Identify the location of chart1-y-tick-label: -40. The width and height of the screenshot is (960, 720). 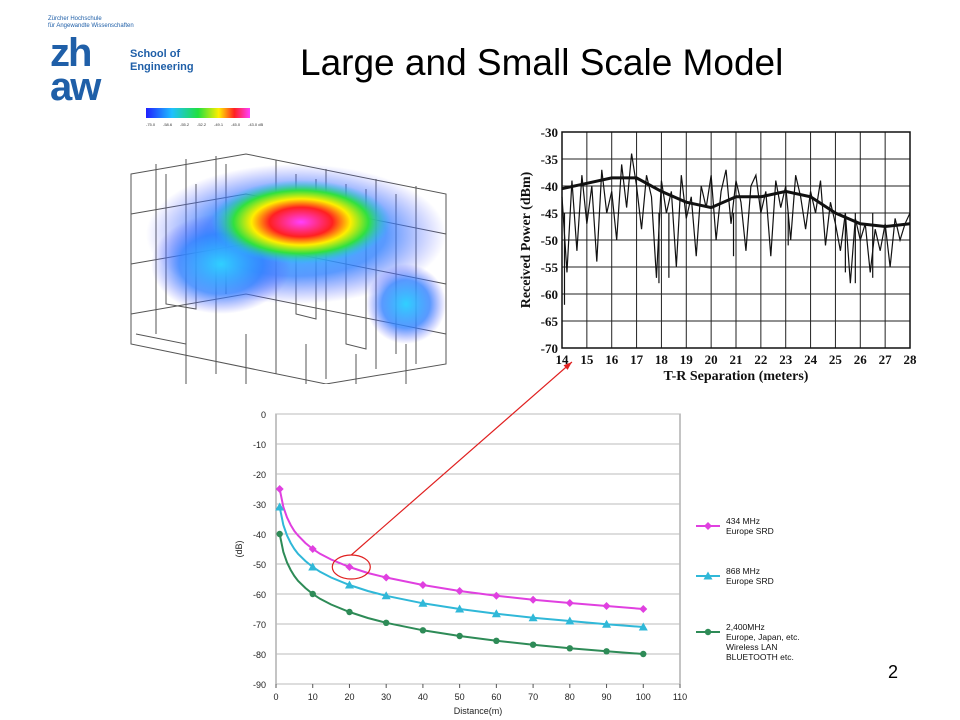
(549, 186).